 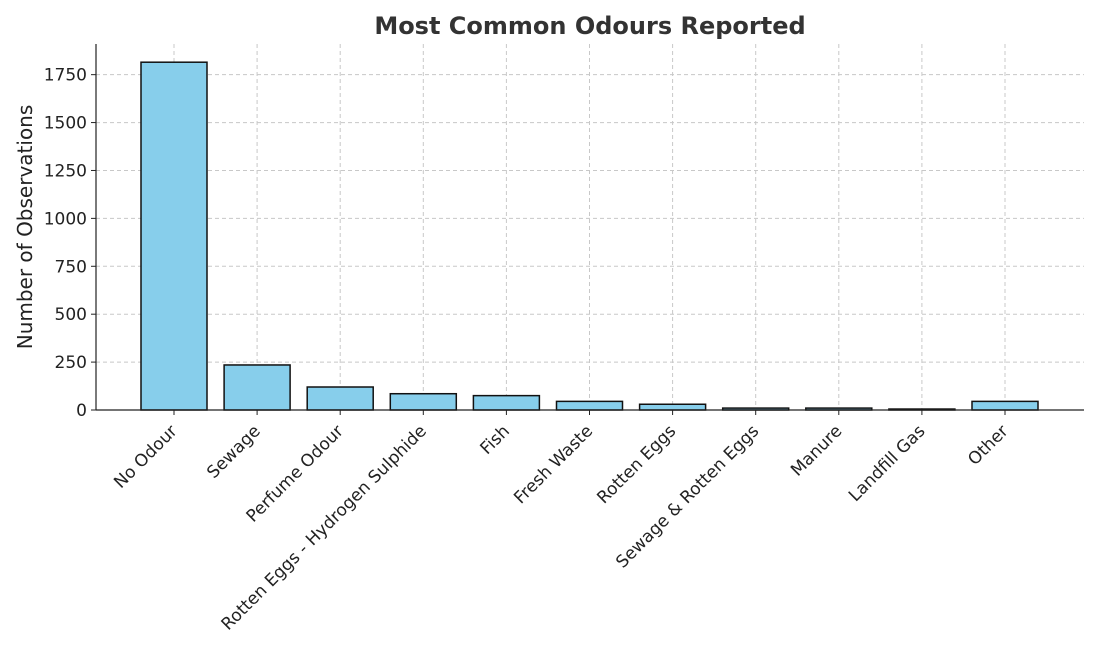 What do you see at coordinates (887, 463) in the screenshot?
I see `x-tick-label: Landfill Gas` at bounding box center [887, 463].